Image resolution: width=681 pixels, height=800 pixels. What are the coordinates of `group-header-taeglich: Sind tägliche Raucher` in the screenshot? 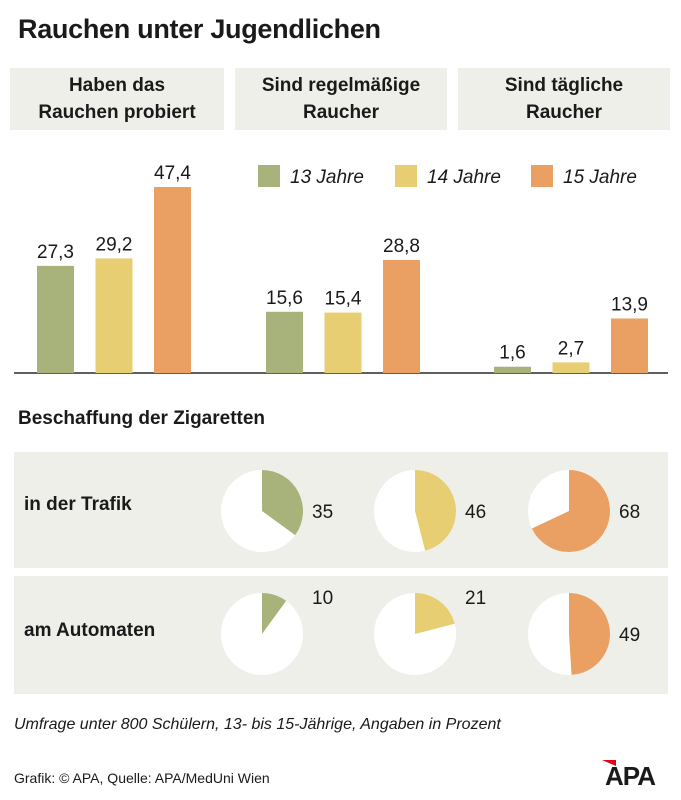 It's located at (564, 99).